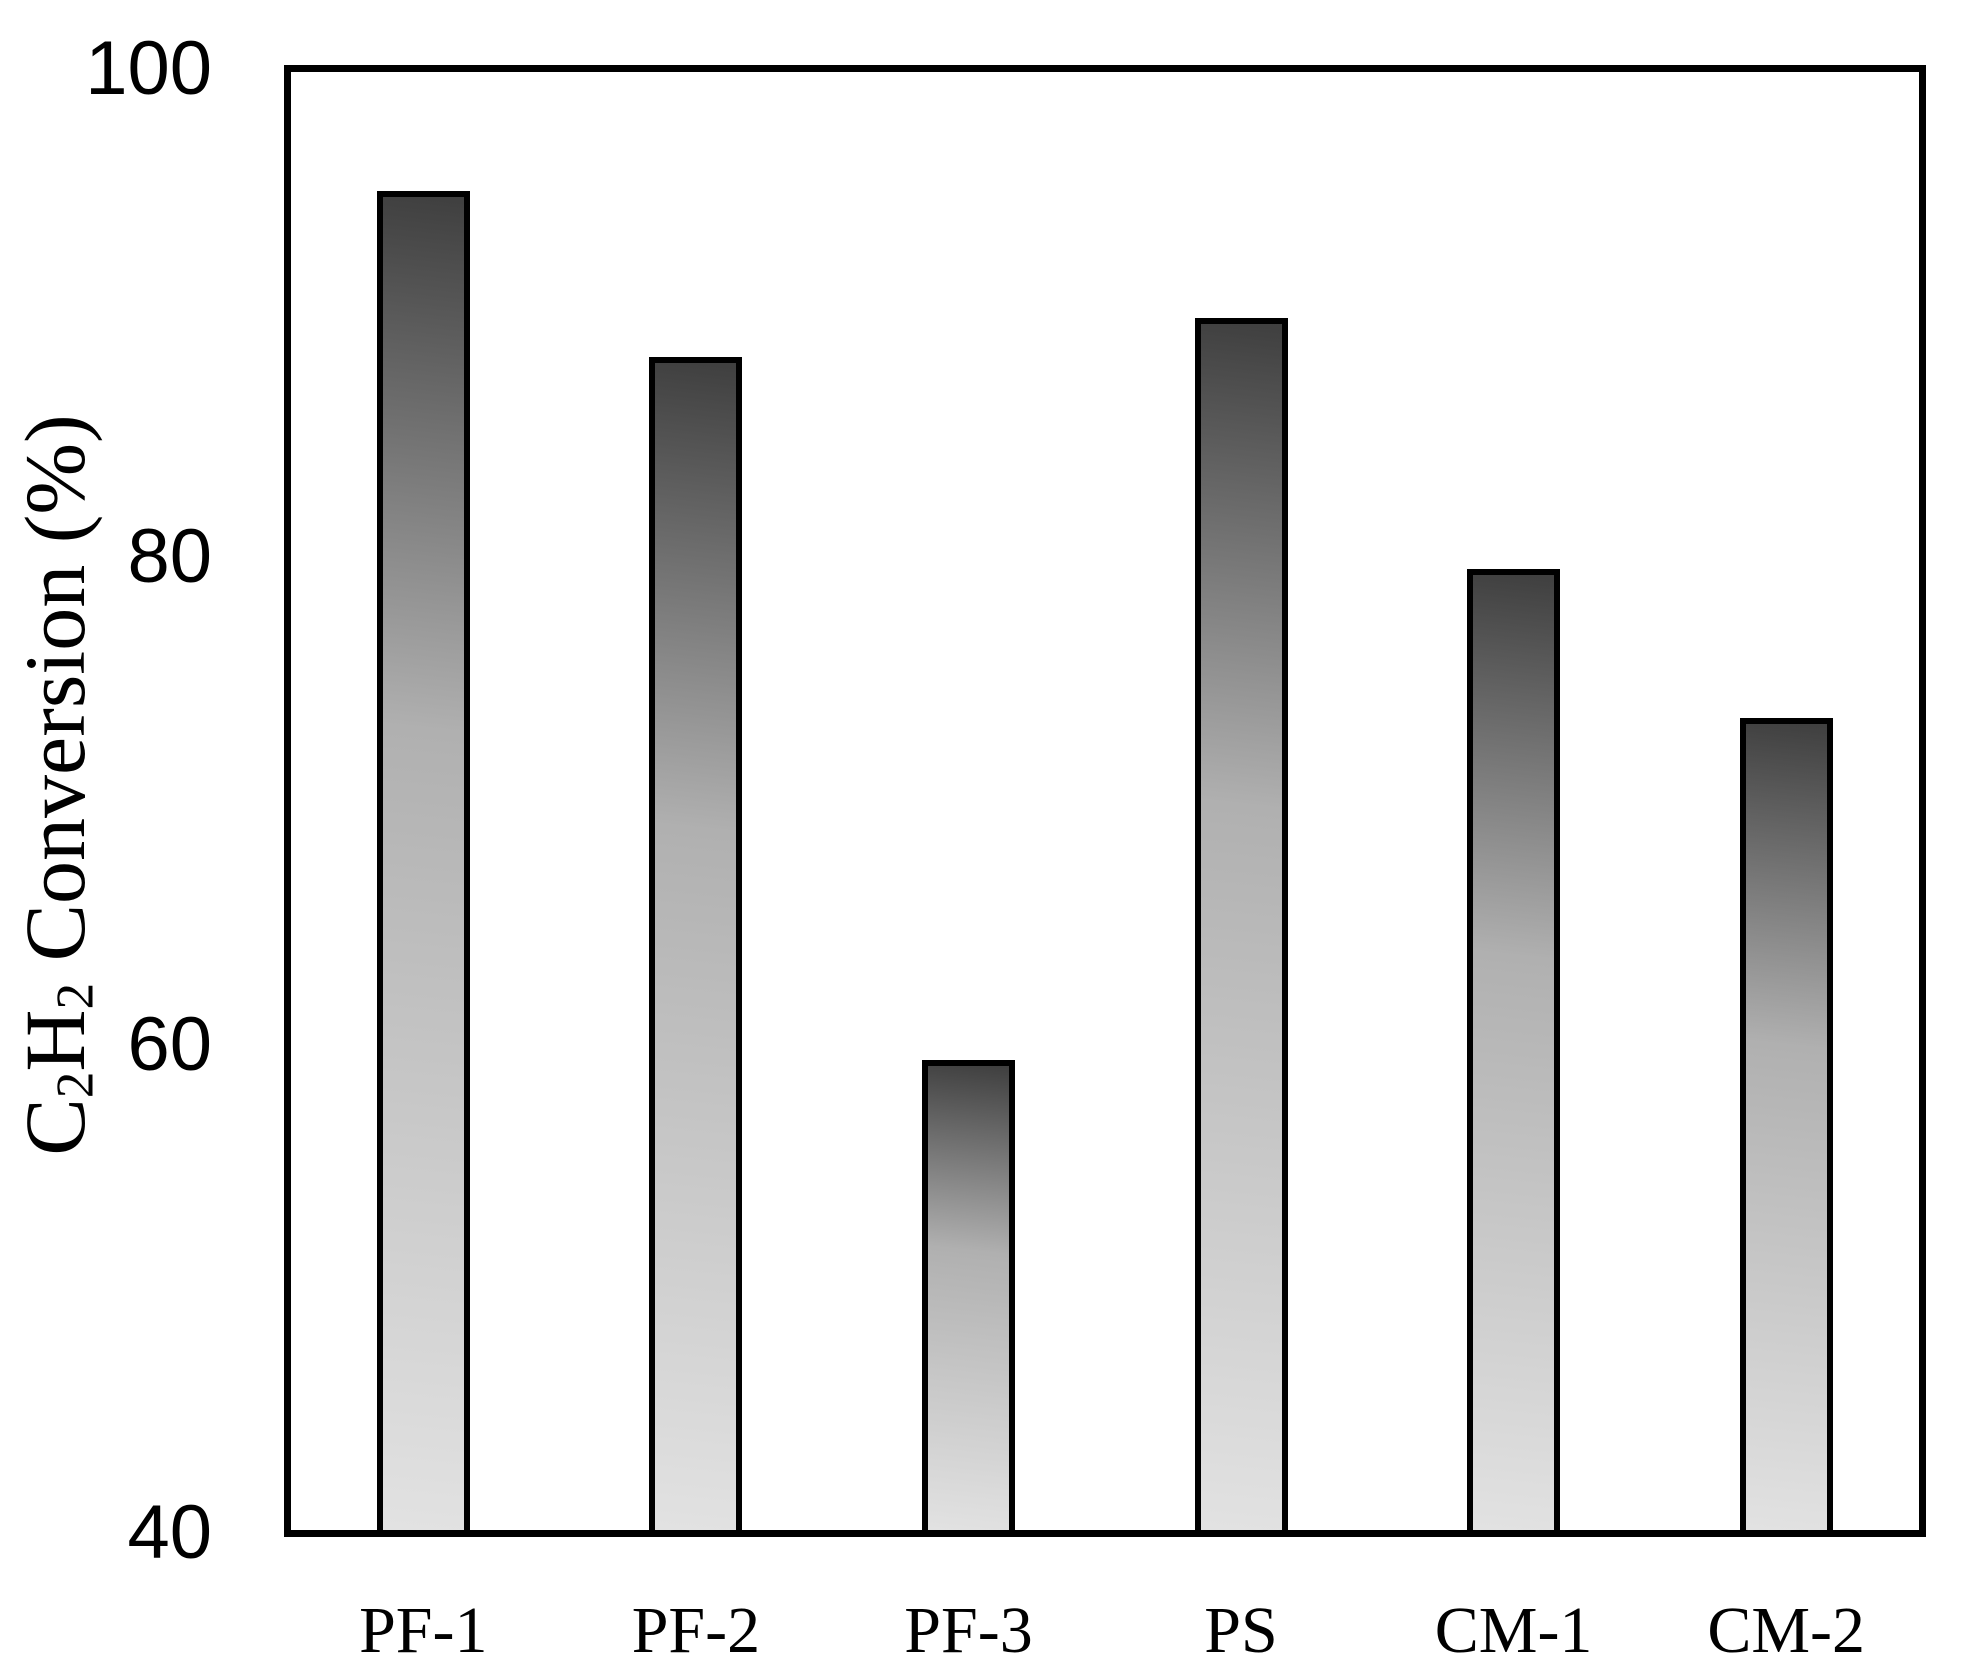  Describe the element at coordinates (968, 1630) in the screenshot. I see `x-category-label-PF-3: PF-3` at that location.